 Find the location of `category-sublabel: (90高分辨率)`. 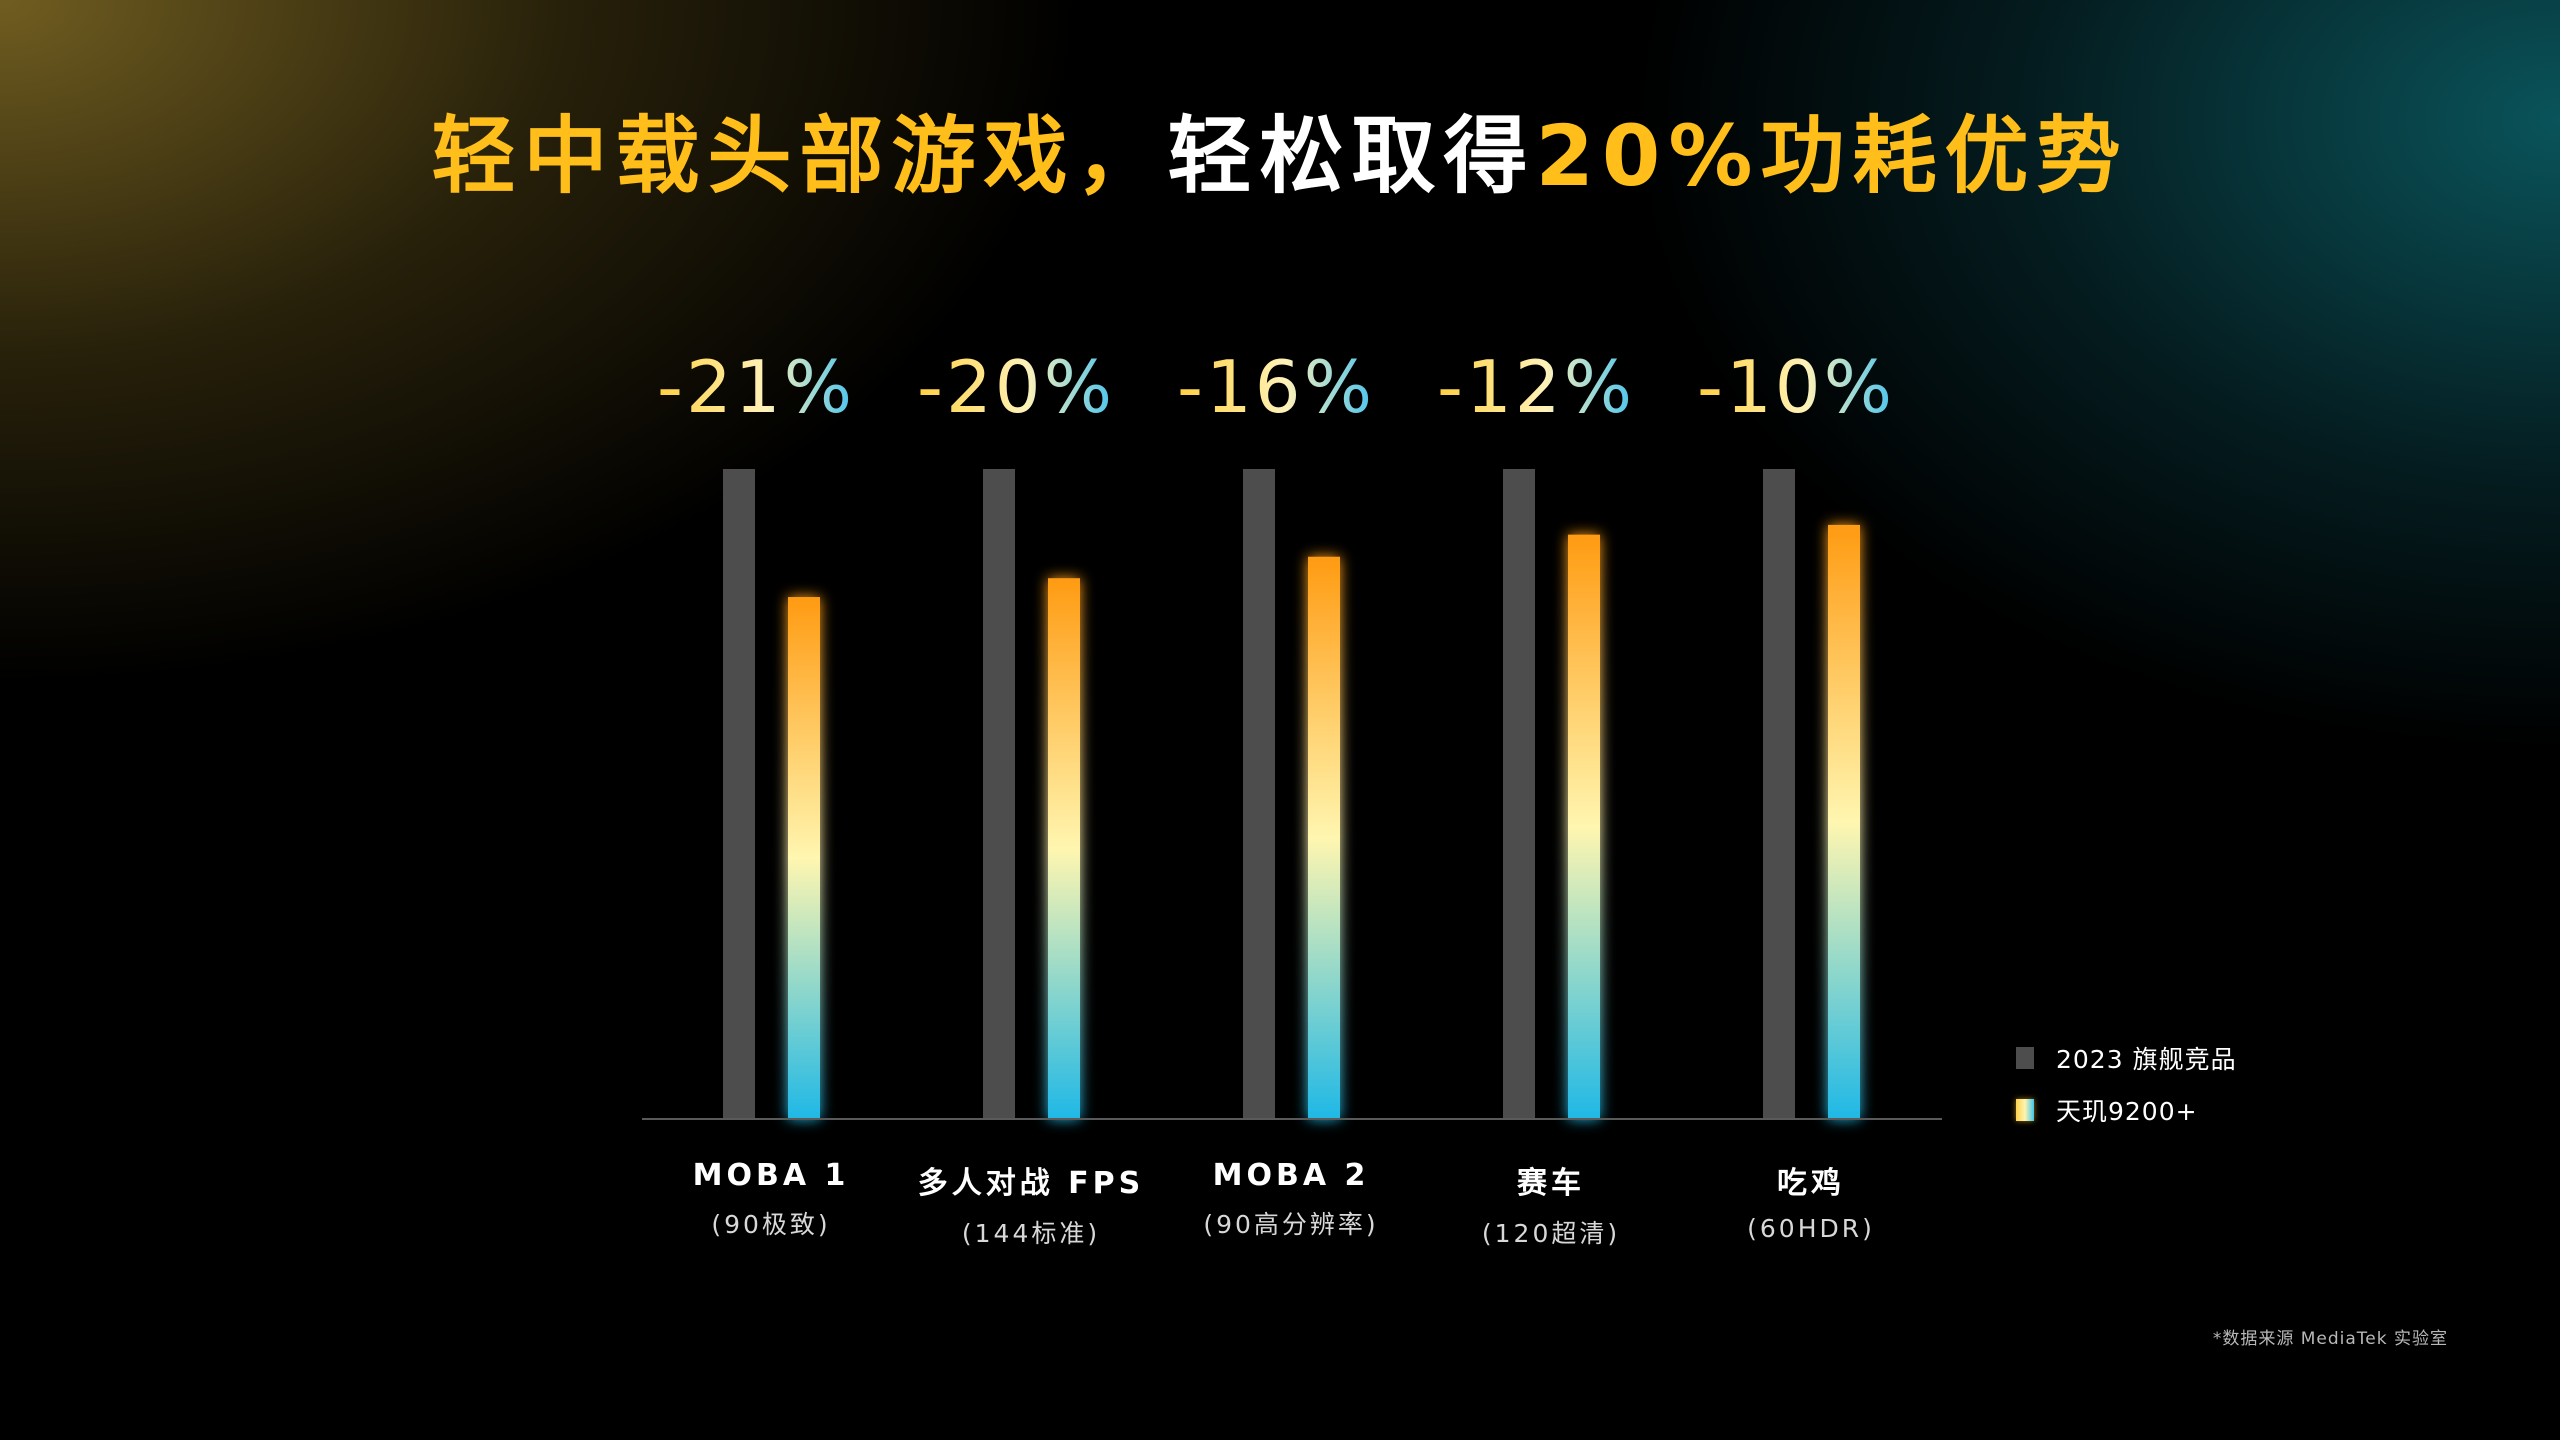

category-sublabel: (90高分辨率) is located at coordinates (1291, 1224).